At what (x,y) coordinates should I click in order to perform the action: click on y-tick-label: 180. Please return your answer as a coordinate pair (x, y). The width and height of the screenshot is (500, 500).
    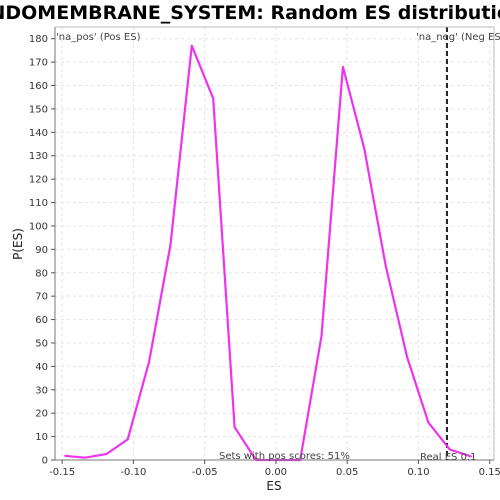
    Looking at the image, I should click on (38, 39).